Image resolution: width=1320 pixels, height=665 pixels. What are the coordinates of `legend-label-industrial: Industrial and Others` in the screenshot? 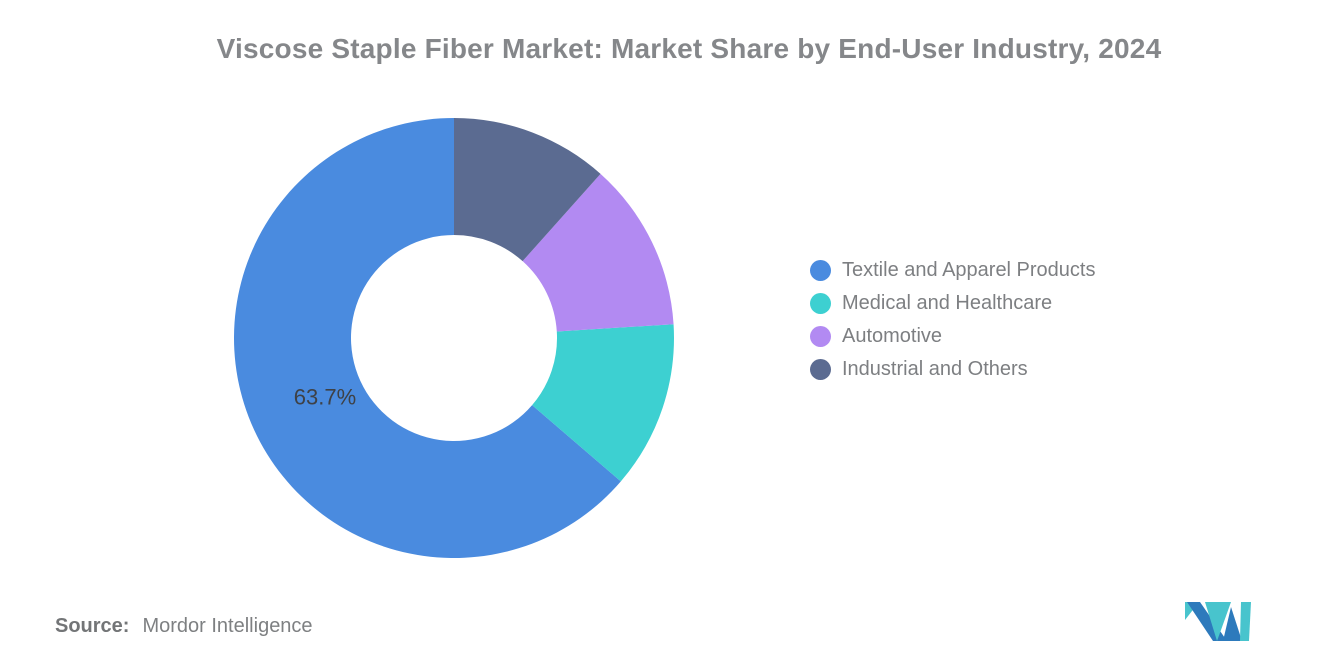 It's located at (935, 369).